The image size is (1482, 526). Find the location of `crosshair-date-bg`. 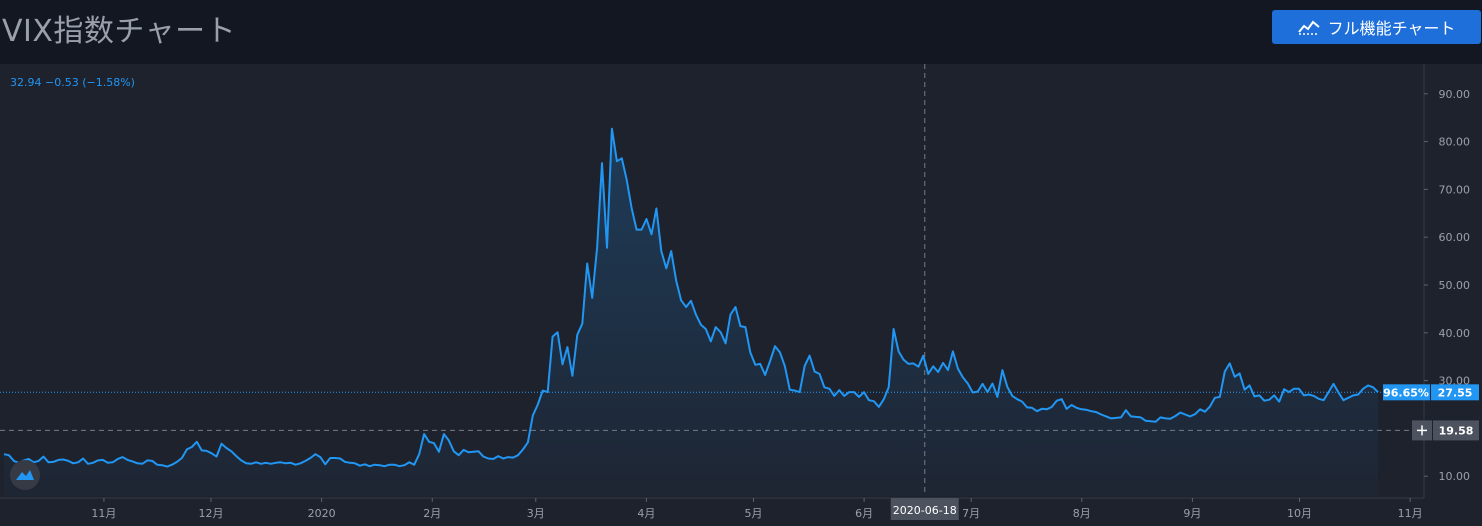

crosshair-date-bg is located at coordinates (924, 509).